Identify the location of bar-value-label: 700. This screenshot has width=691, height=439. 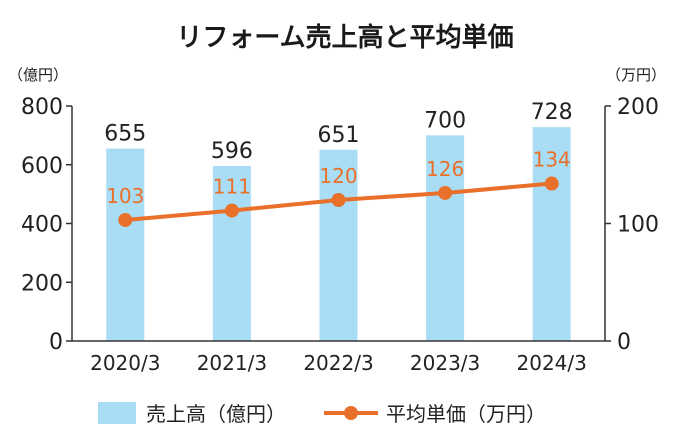
(445, 120).